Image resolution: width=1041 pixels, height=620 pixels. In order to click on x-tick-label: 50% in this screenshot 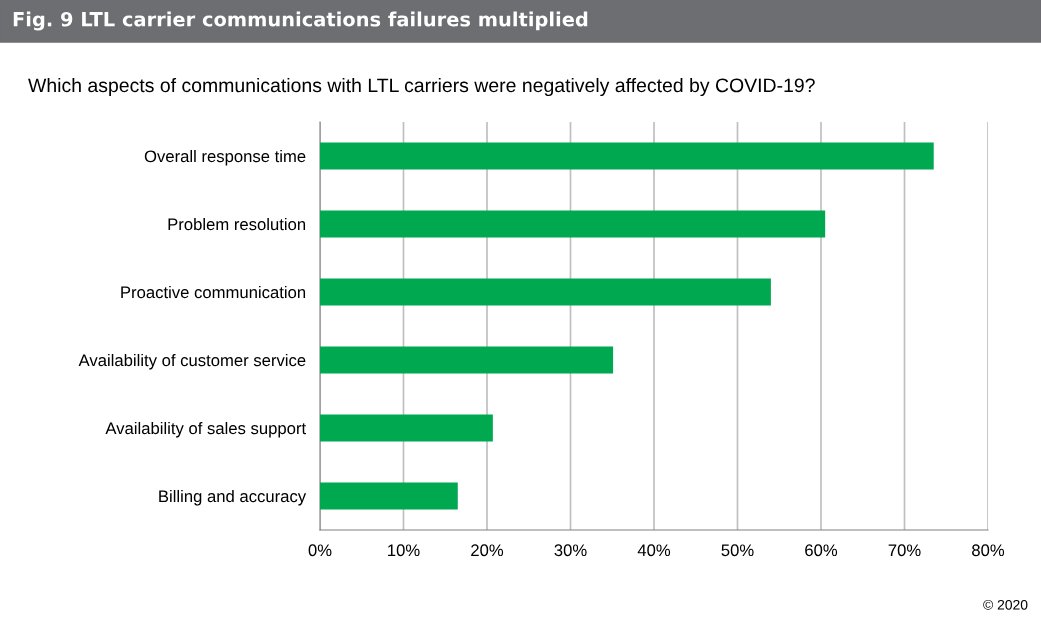, I will do `click(737, 550)`.